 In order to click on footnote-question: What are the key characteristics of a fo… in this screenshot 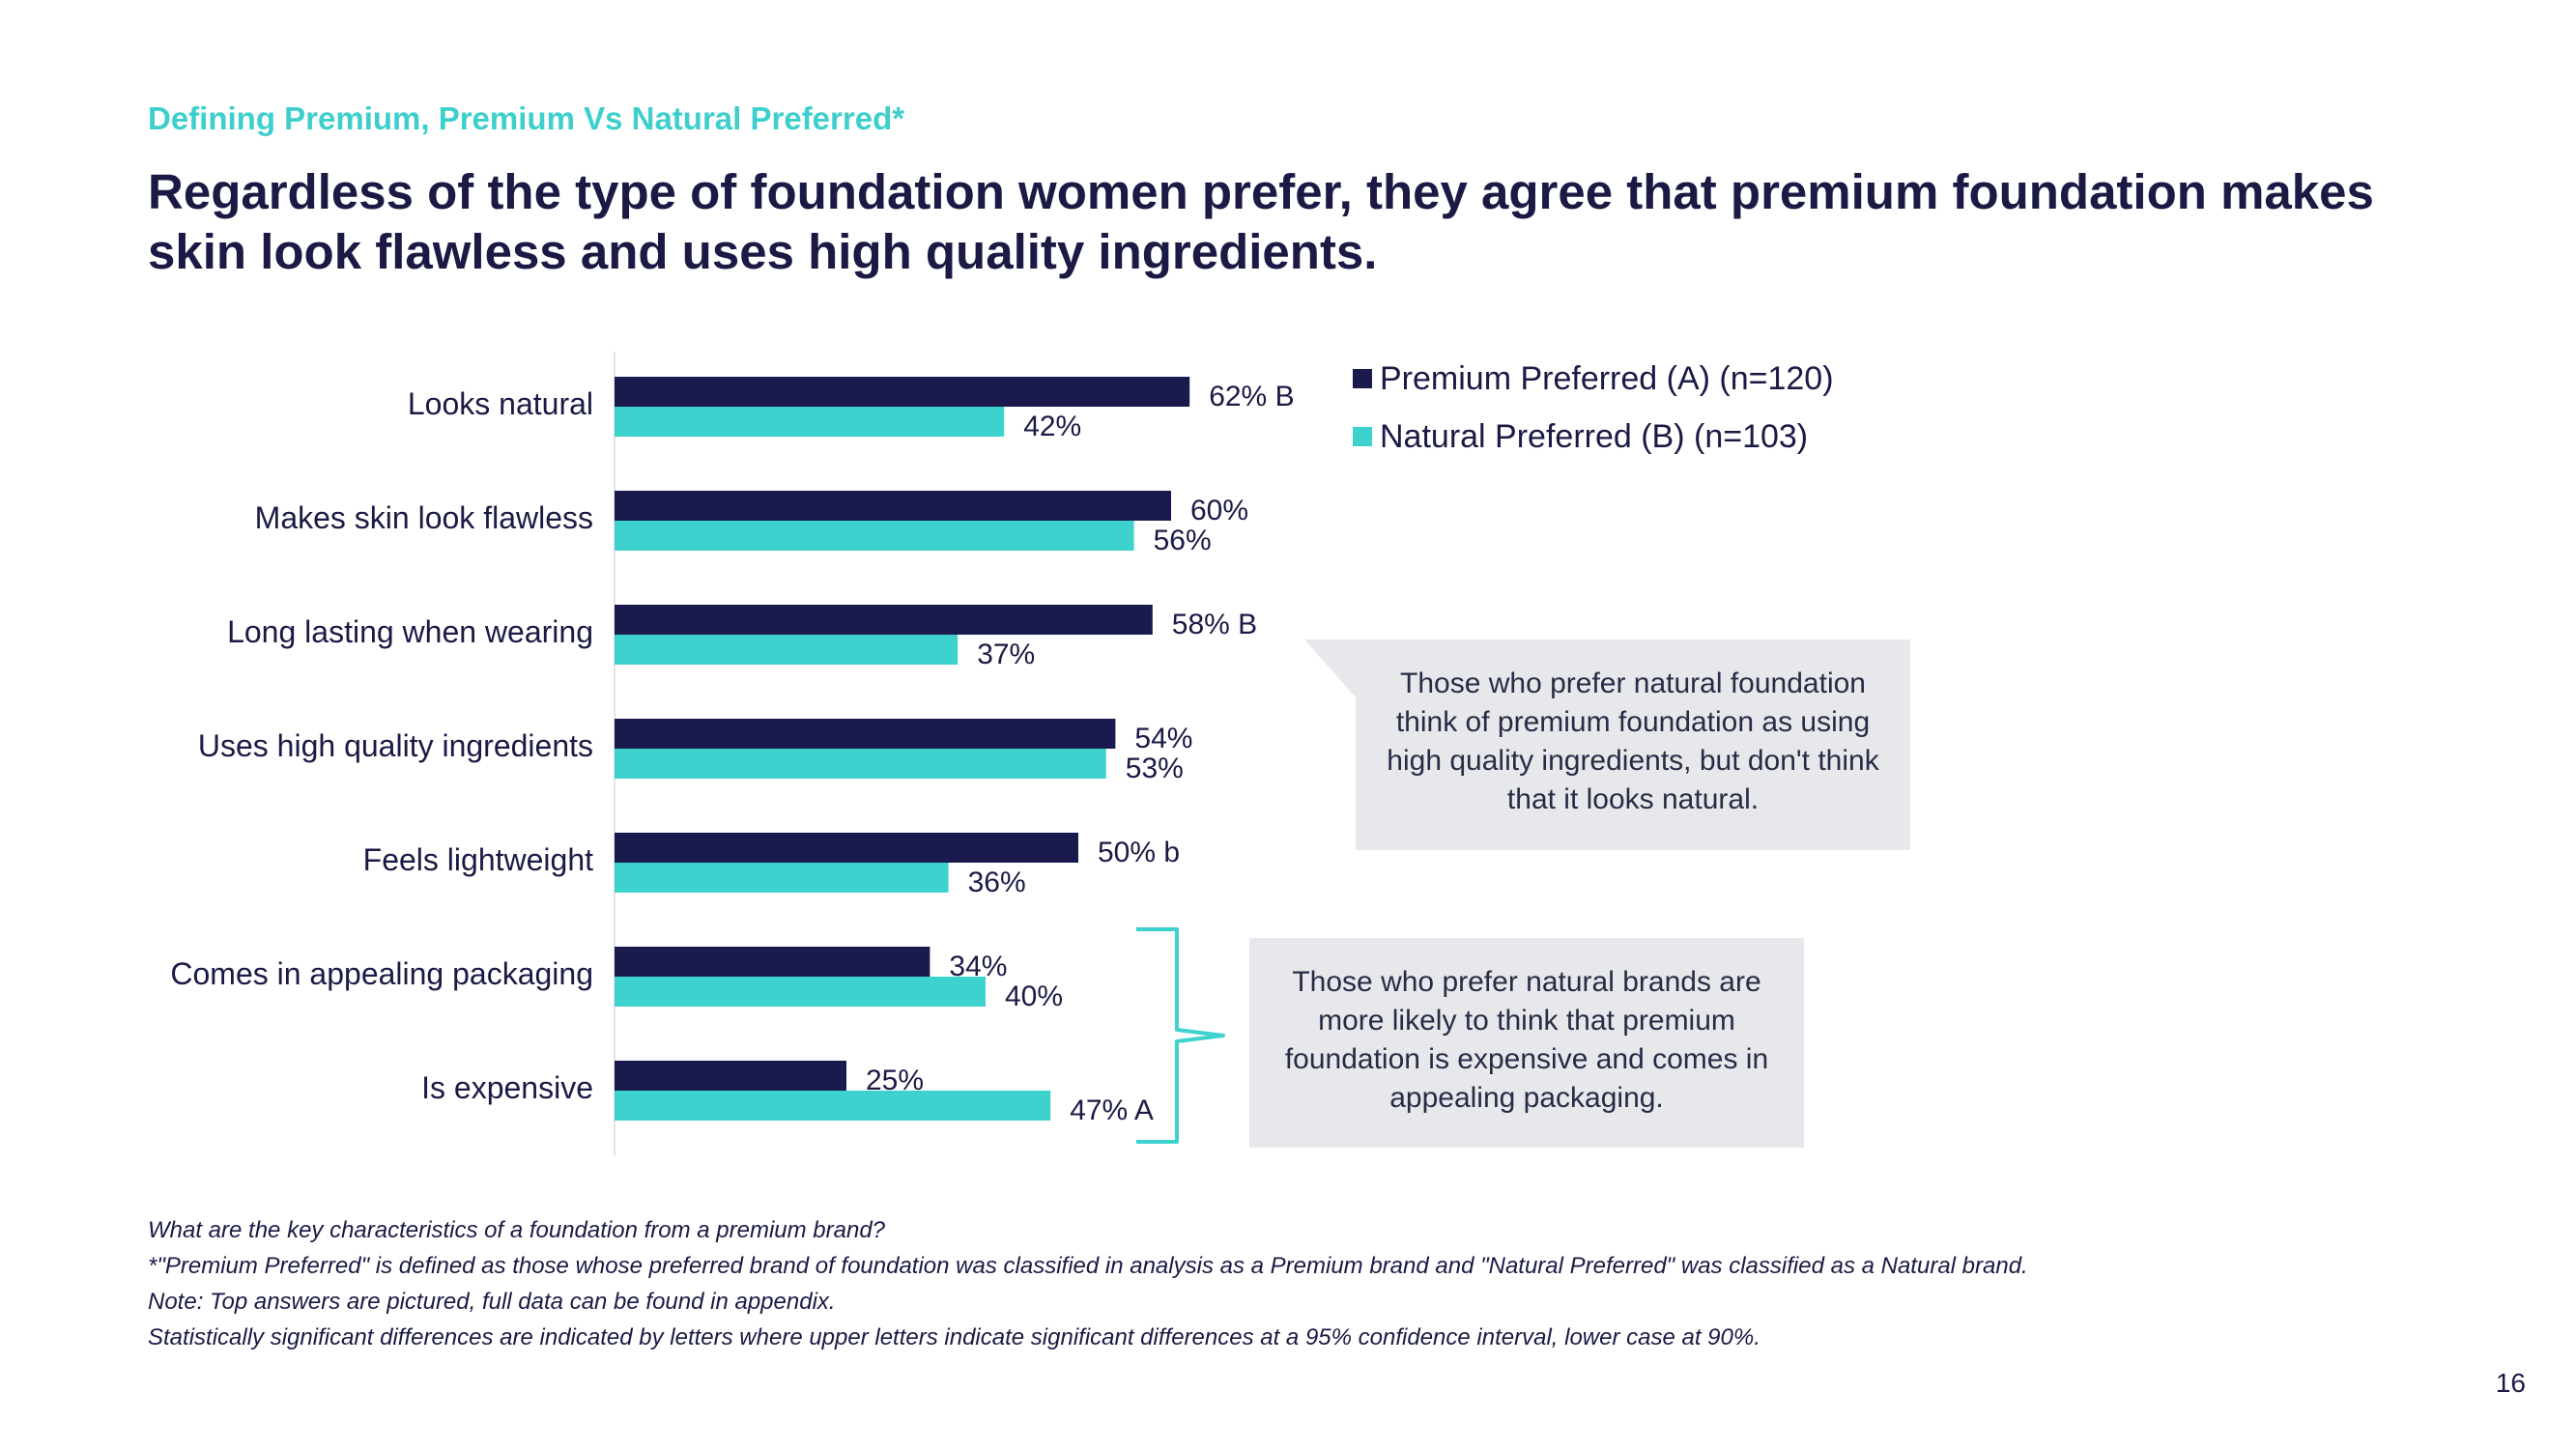, I will do `click(517, 1230)`.